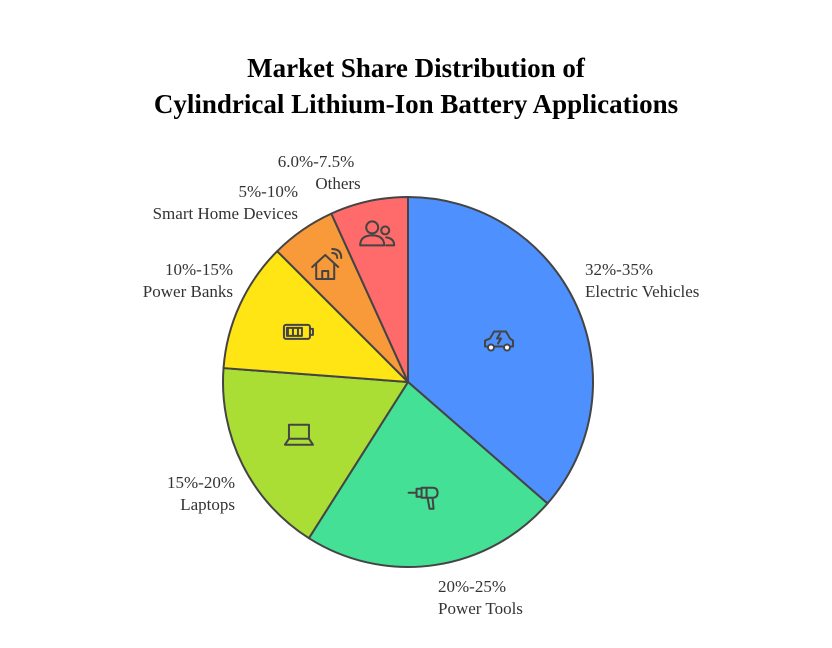 The image size is (832, 648). I want to click on drill-icon, so click(423, 498).